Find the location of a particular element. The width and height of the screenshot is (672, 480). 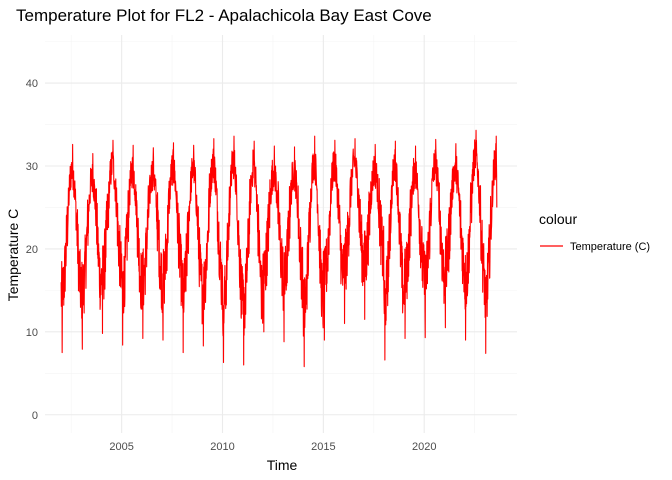

y-tick-label: 20 is located at coordinates (32, 250).